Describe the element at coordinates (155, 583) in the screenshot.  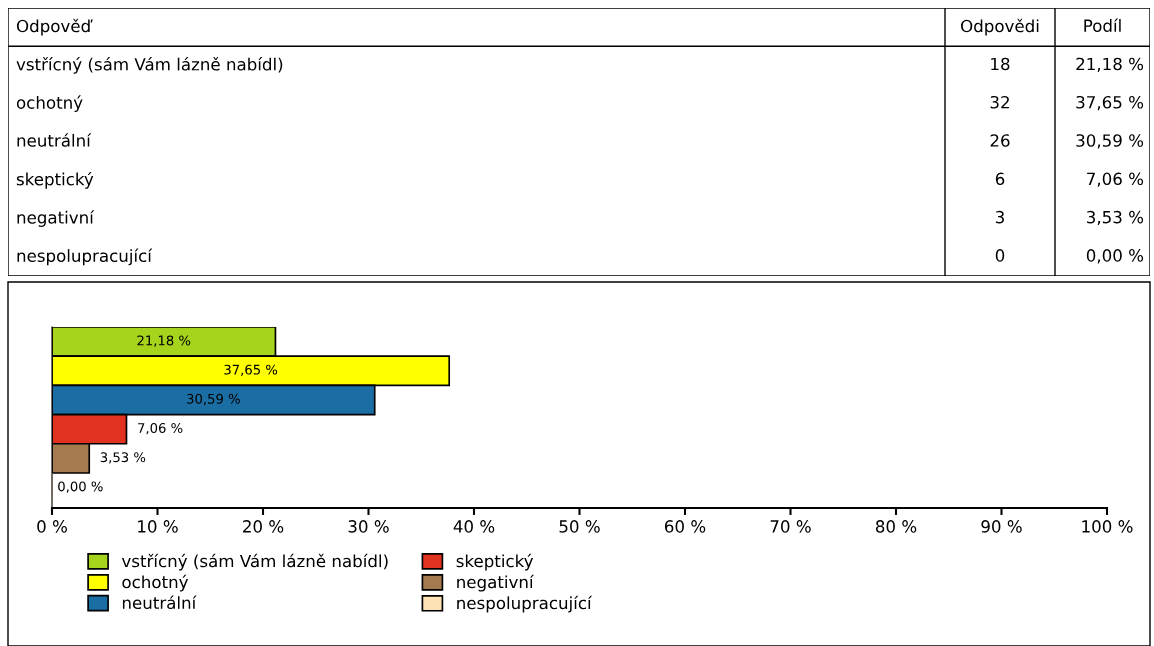
I see `legend-label: ochotný` at that location.